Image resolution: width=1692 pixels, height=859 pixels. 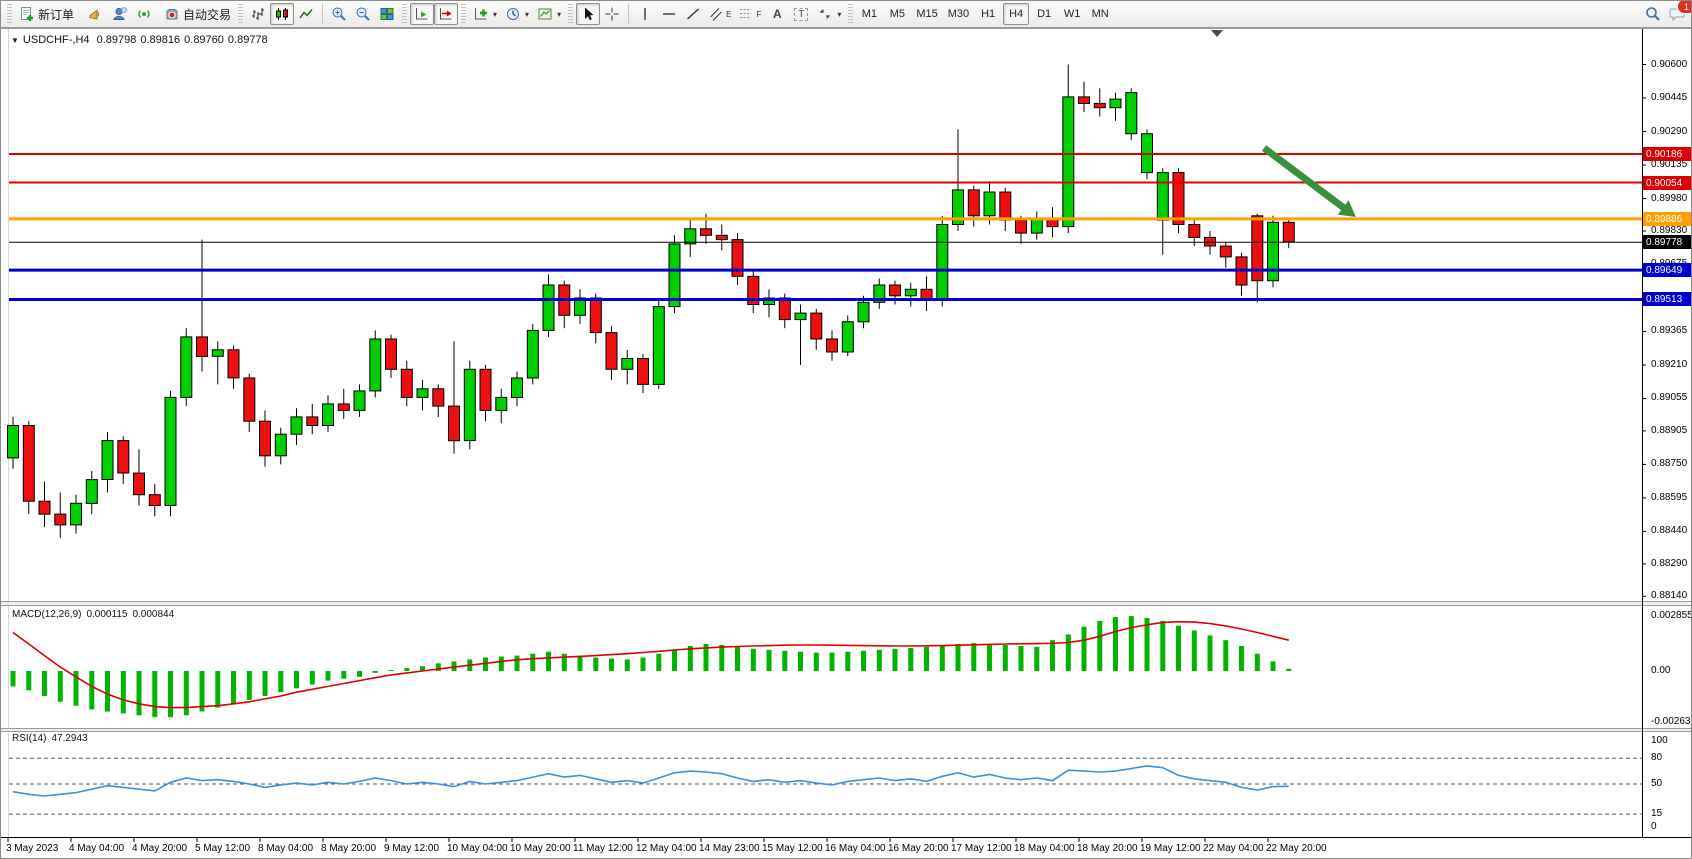 What do you see at coordinates (517, 14) in the screenshot?
I see `periods-button: ▾` at bounding box center [517, 14].